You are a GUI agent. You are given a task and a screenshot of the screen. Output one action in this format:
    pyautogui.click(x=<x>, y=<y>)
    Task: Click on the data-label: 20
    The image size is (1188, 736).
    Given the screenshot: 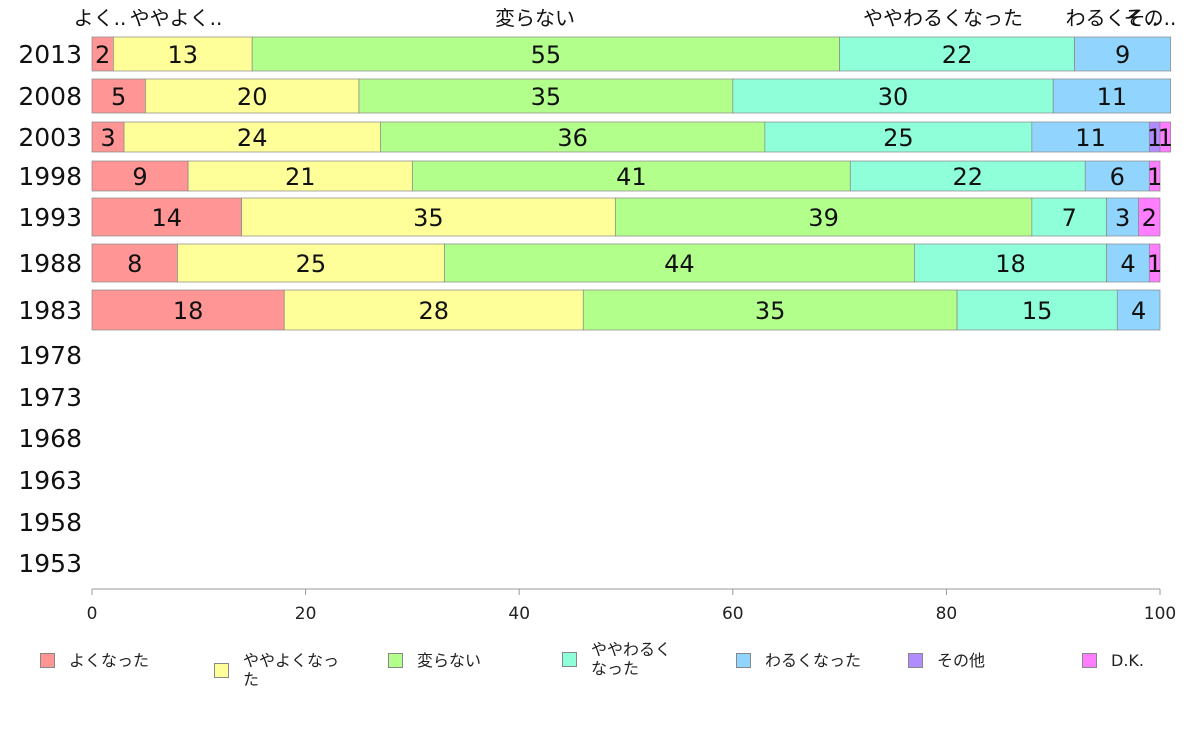 What is the action you would take?
    pyautogui.click(x=252, y=97)
    